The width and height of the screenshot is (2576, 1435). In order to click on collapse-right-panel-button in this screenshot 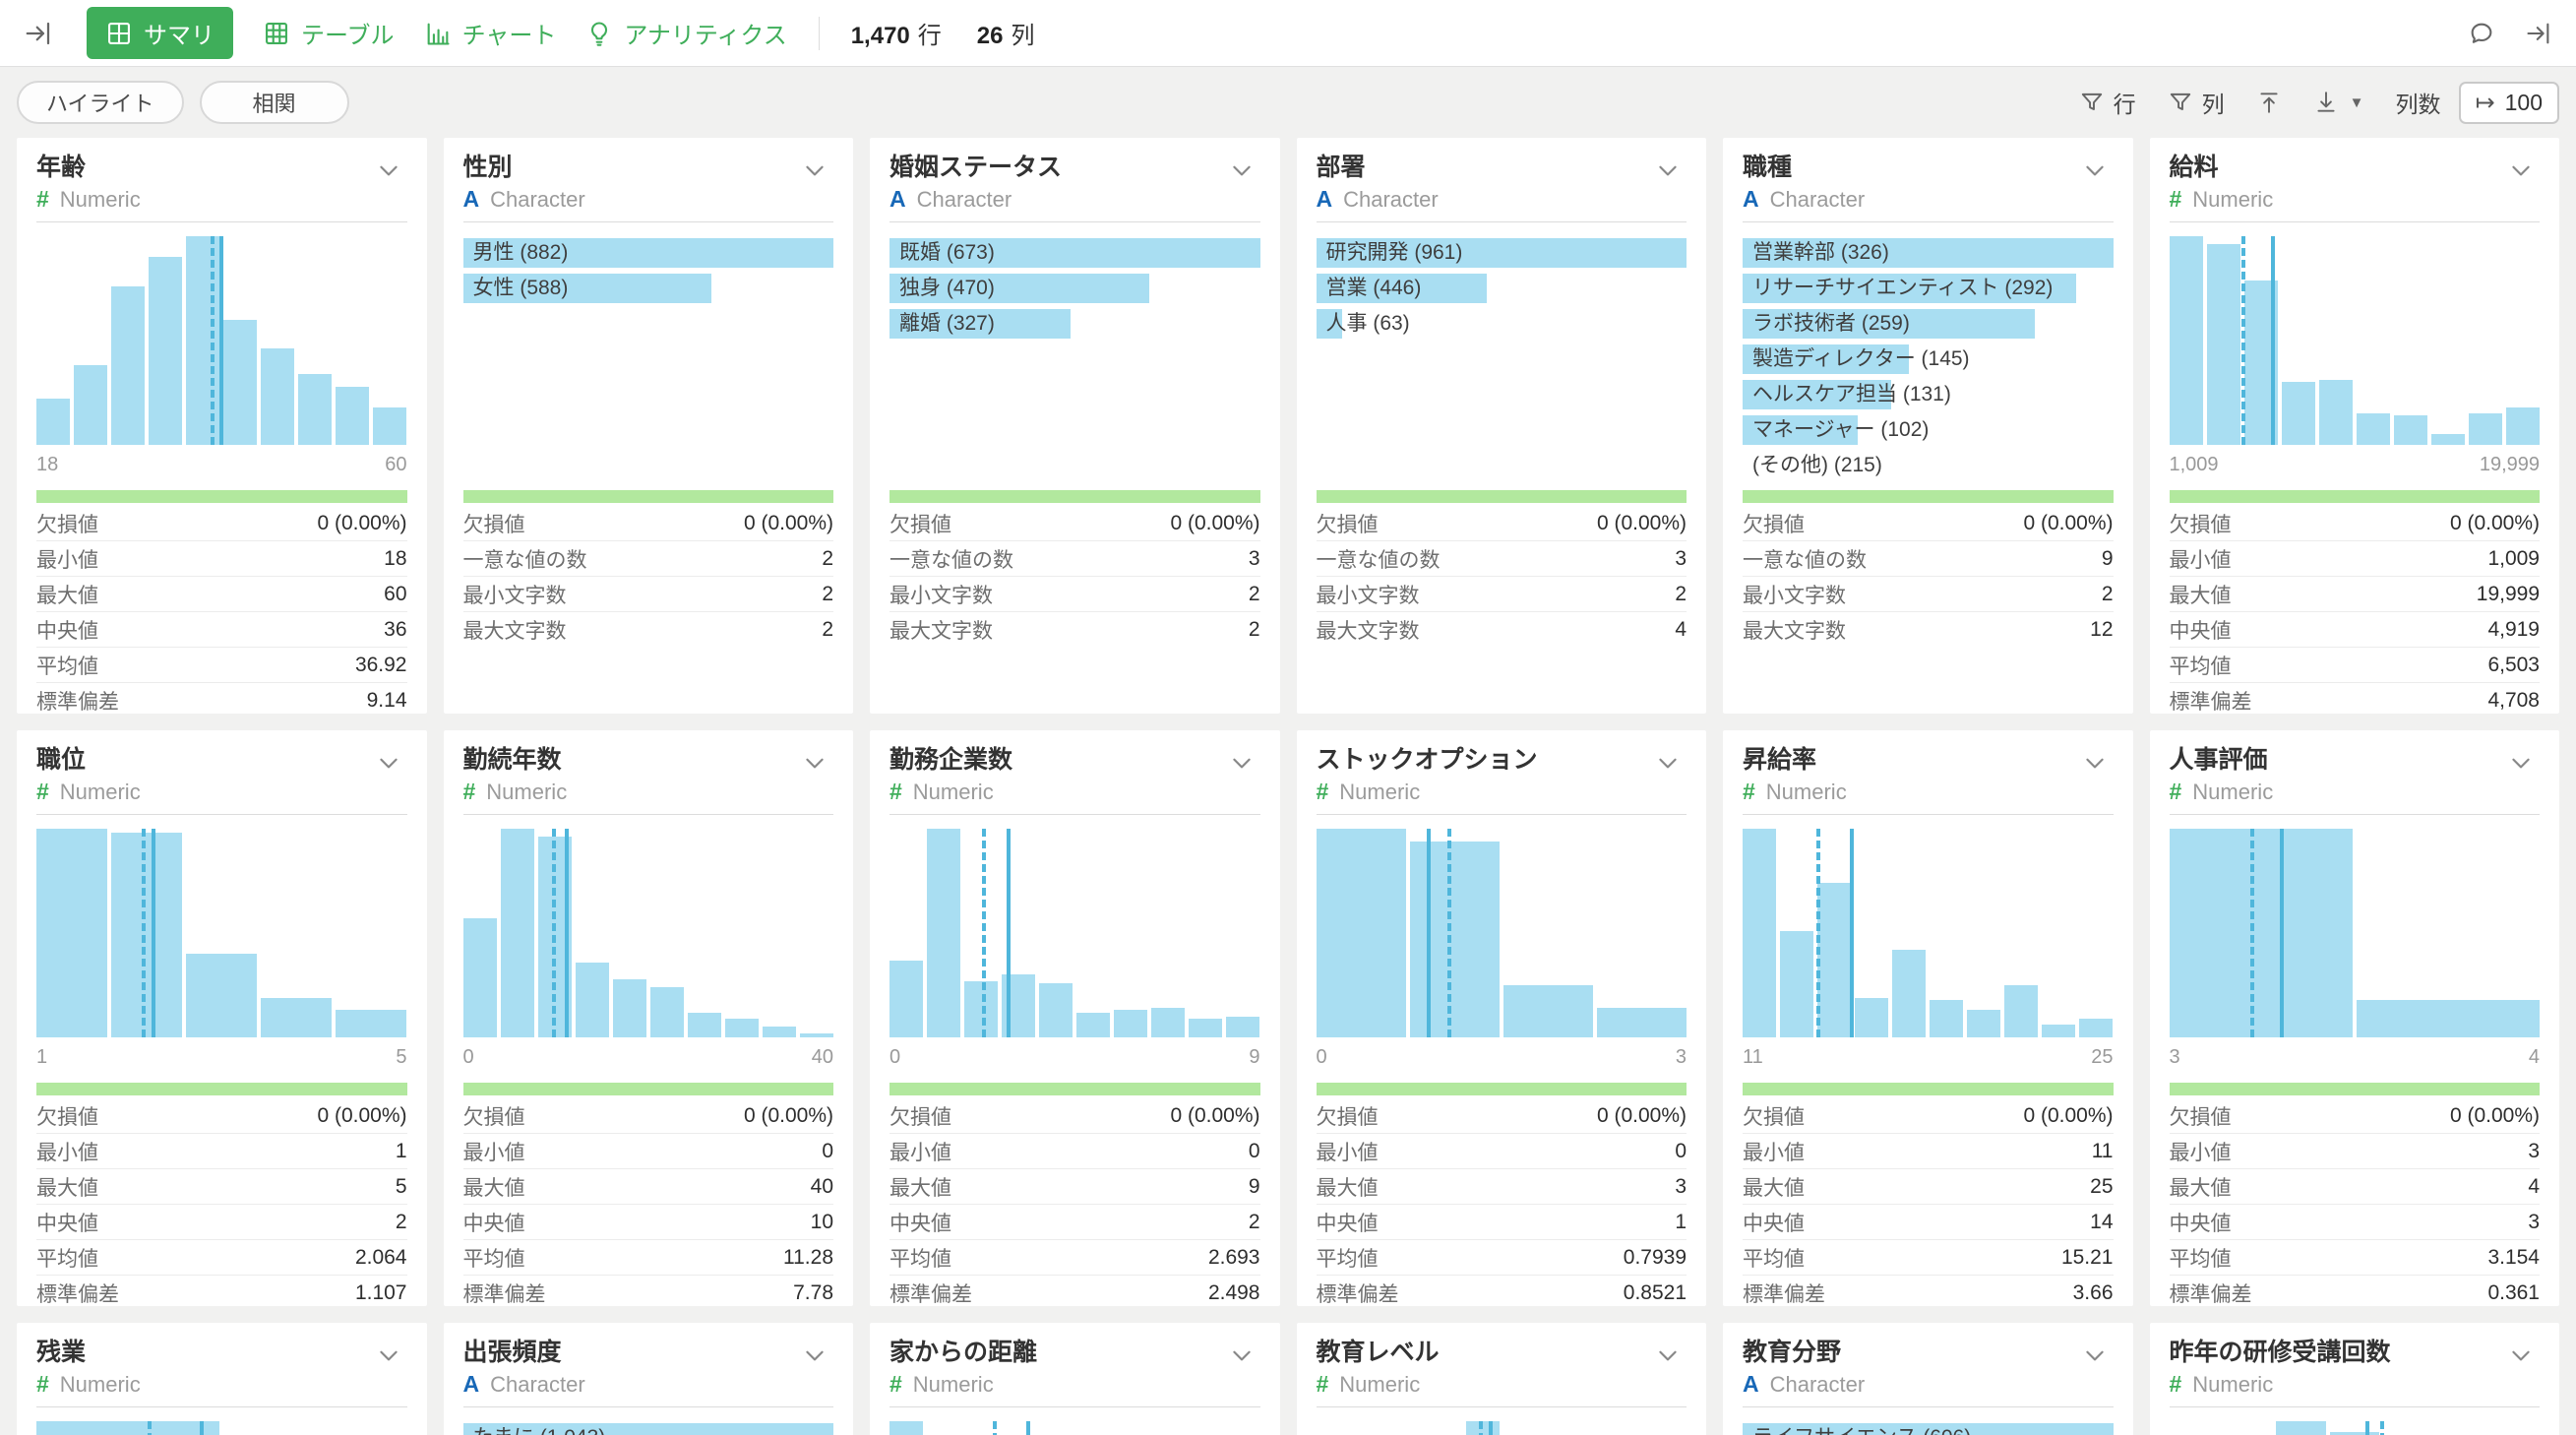, I will do `click(2538, 34)`.